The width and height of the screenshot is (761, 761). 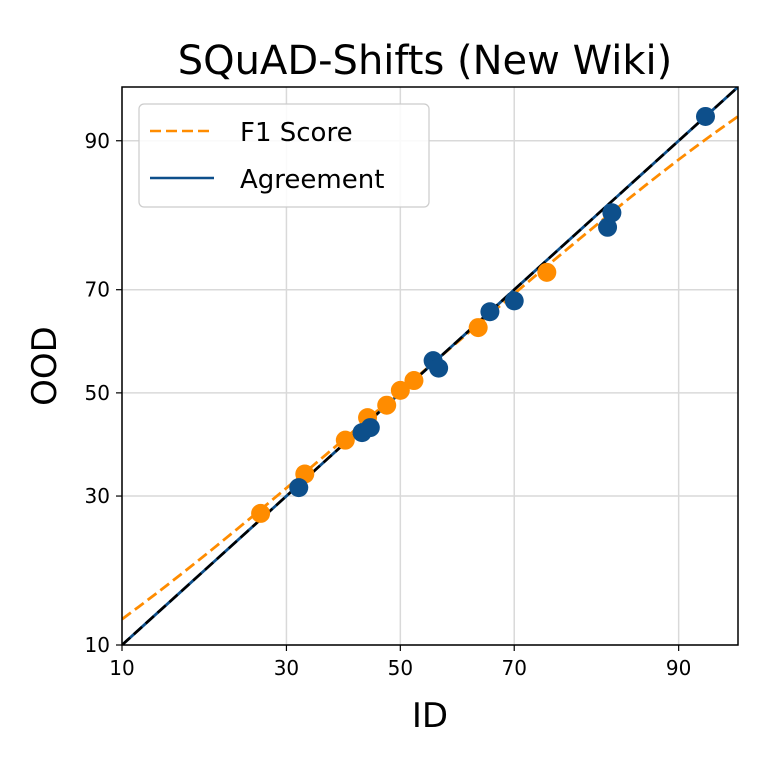 What do you see at coordinates (425, 61) in the screenshot?
I see `chart-title: SQuAD-Shifts (New Wiki)` at bounding box center [425, 61].